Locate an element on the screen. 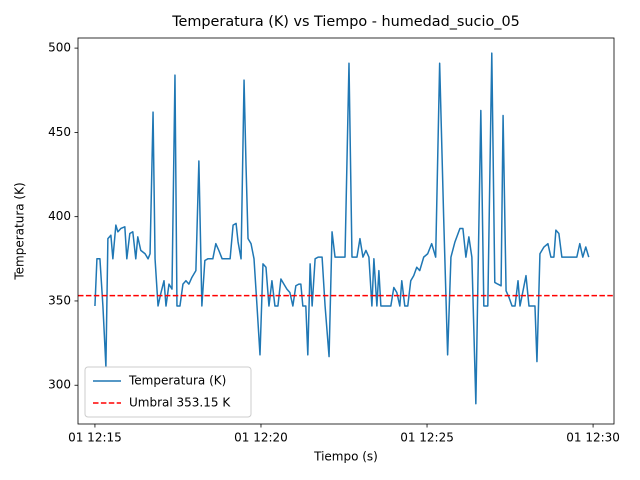 This screenshot has height=480, width=640. y-tick-label: 500 is located at coordinates (59, 48).